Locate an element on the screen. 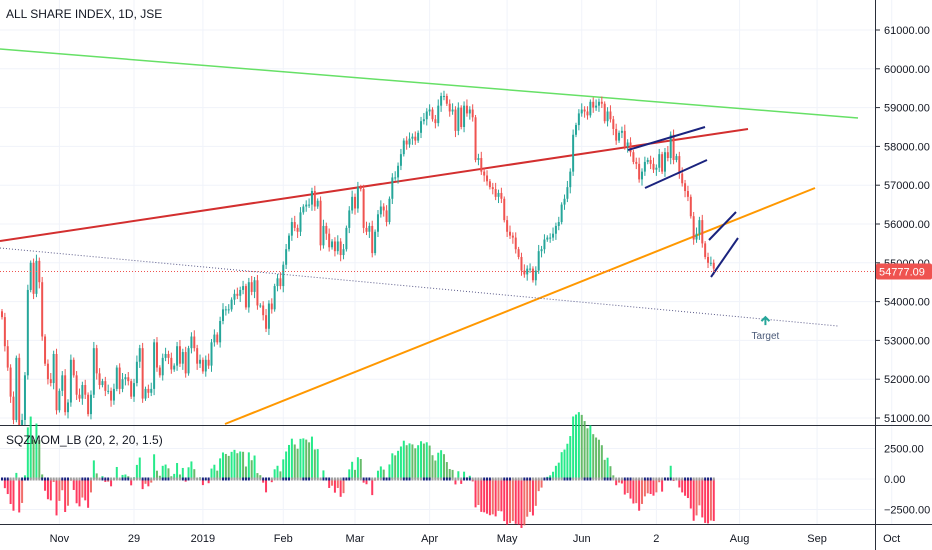  time-axis: Nov 29 2019 Feb Mar Apr May Jun 2 Aug Sep Oct is located at coordinates (475, 539).